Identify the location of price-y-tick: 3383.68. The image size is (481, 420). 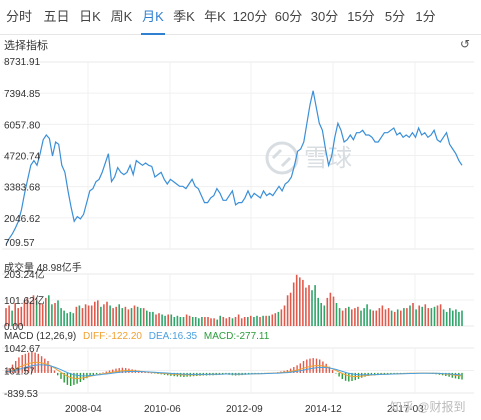
(22, 188).